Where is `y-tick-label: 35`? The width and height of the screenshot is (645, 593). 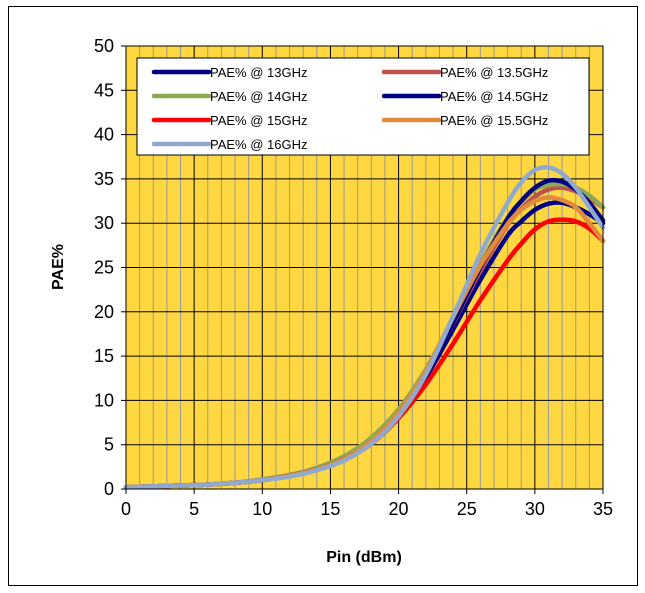 y-tick-label: 35 is located at coordinates (104, 179).